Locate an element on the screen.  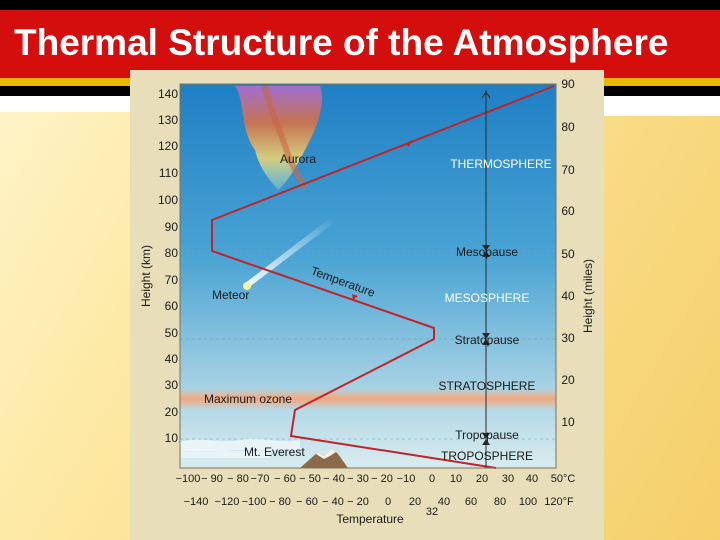
fahrenheit-tick: − 20 is located at coordinates (358, 502).